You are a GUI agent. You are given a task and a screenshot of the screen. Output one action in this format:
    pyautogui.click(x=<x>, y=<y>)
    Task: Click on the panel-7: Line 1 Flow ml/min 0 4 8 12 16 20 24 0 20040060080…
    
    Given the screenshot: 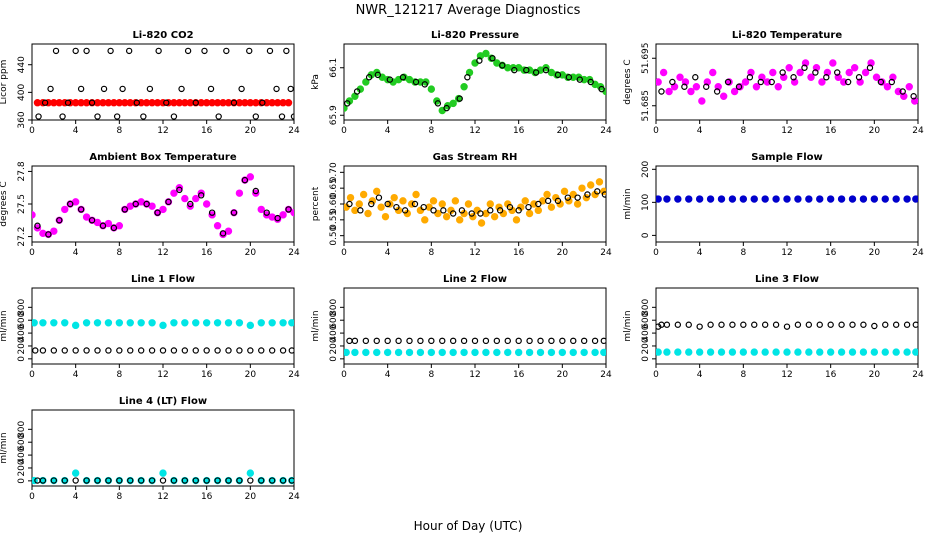 What is the action you would take?
    pyautogui.click(x=150, y=327)
    